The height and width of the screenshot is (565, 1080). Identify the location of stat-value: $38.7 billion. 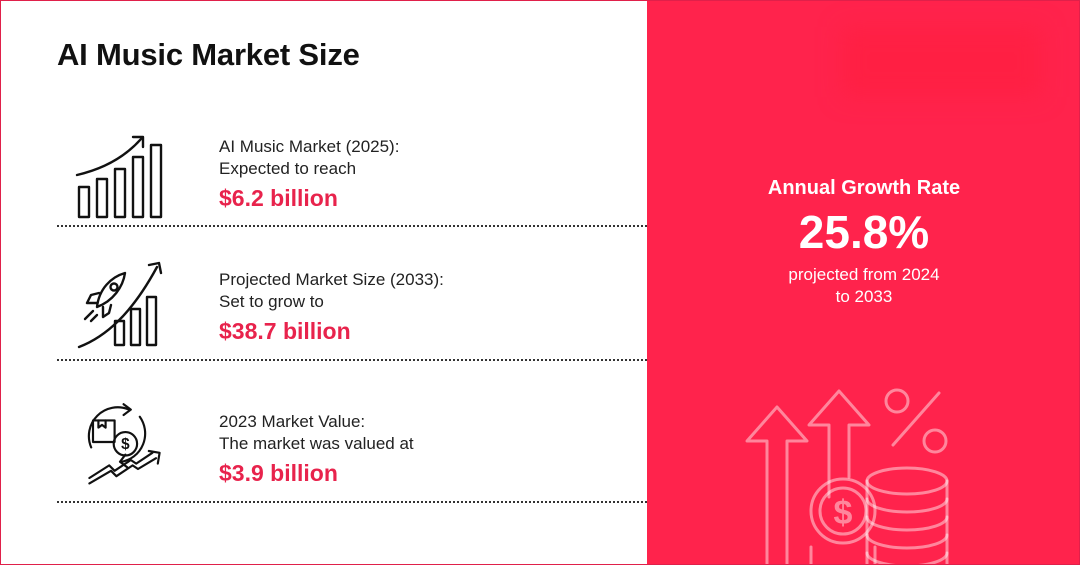
(285, 331).